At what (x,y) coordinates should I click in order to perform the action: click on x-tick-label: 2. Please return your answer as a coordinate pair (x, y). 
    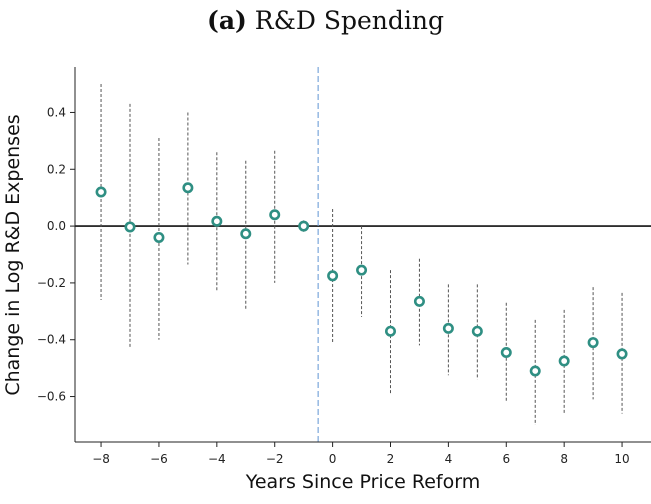
    Looking at the image, I should click on (391, 459).